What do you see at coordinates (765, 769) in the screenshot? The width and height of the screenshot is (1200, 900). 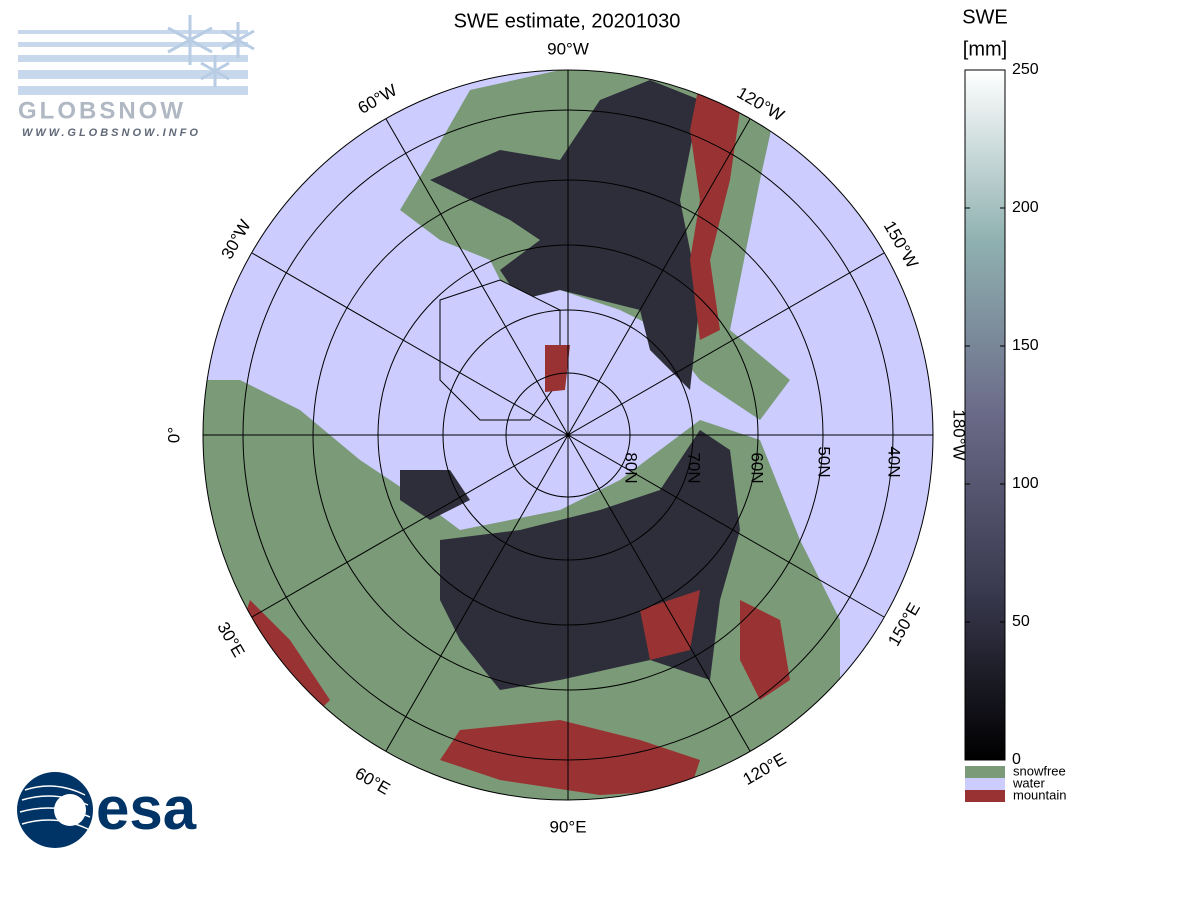 I see `meridian-label: 120°E` at bounding box center [765, 769].